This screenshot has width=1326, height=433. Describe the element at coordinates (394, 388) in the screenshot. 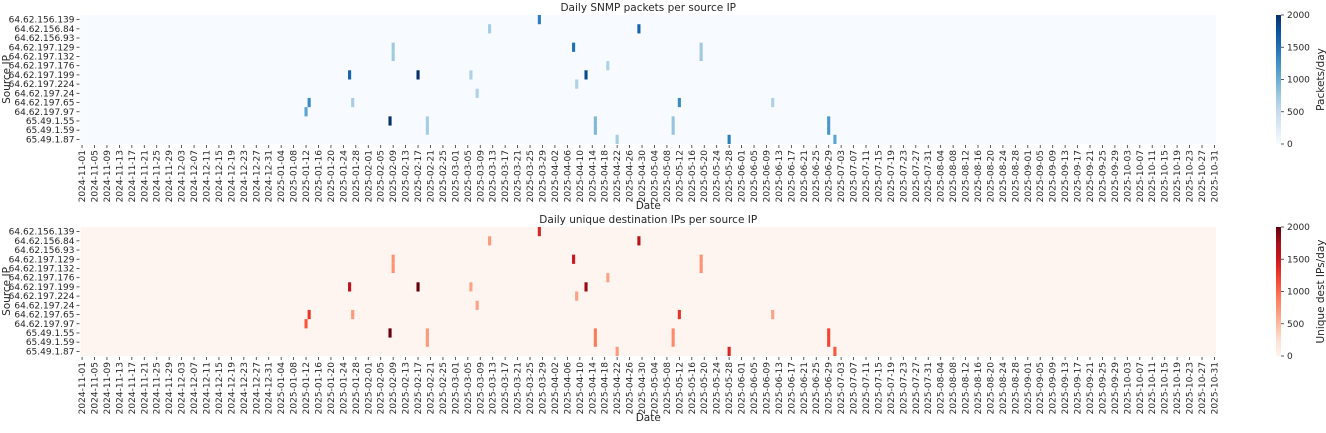

I see `x-tick-label: 2025-02-09` at that location.